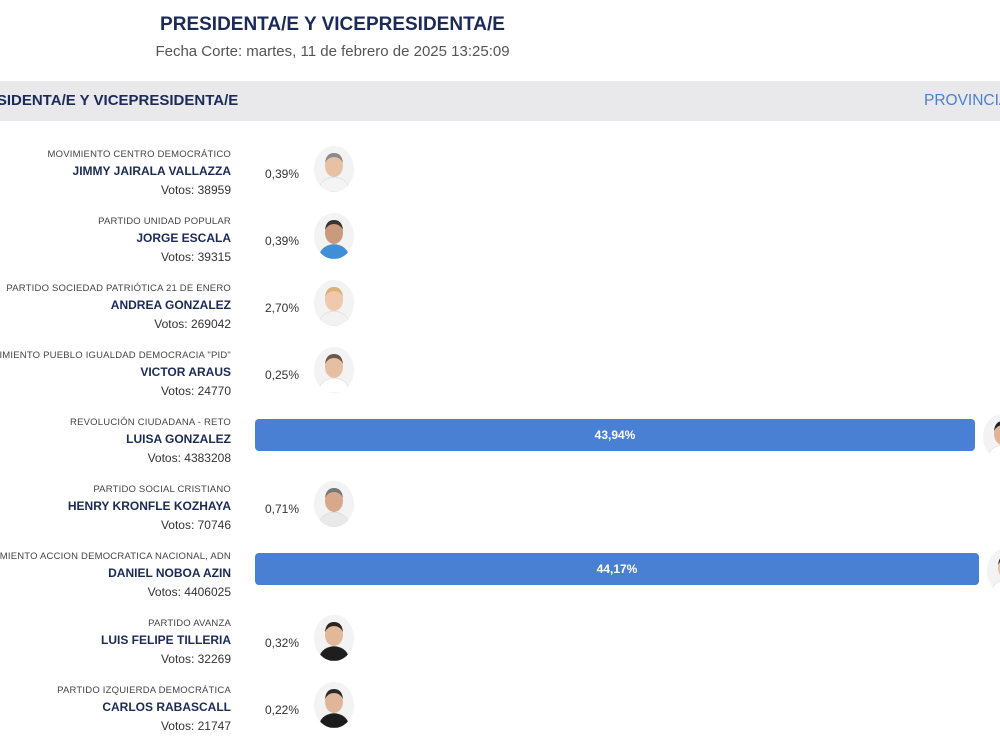 The height and width of the screenshot is (752, 1000). I want to click on vote-share-percent: 43,94%, so click(615, 435).